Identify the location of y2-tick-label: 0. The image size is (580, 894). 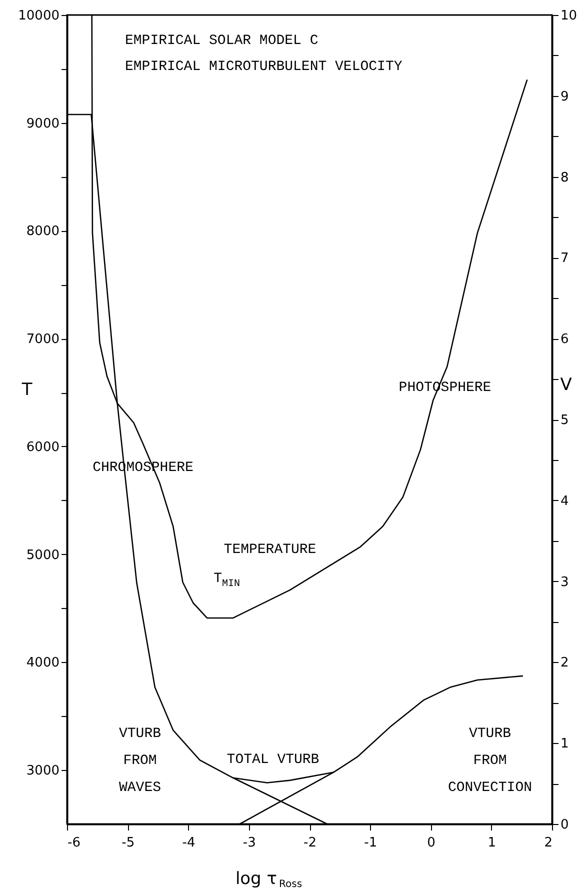
(564, 825).